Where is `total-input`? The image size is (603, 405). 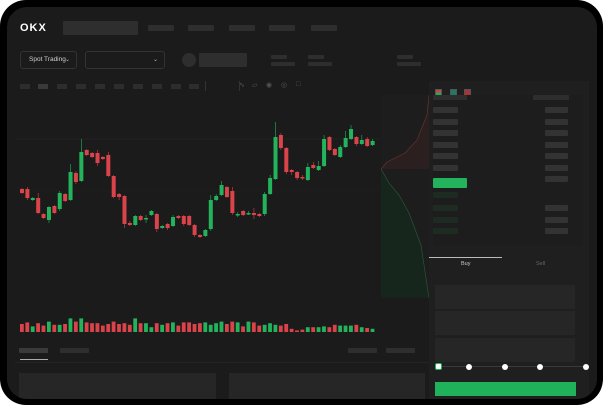
total-input is located at coordinates (505, 350).